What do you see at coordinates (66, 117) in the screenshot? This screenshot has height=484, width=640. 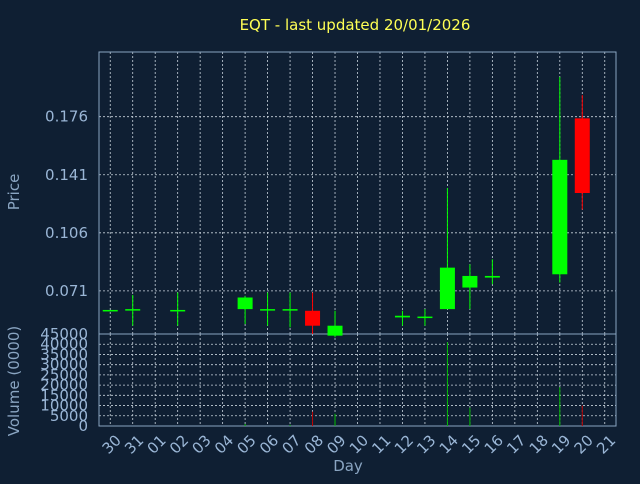 I see `price-tick-label: 0.176` at bounding box center [66, 117].